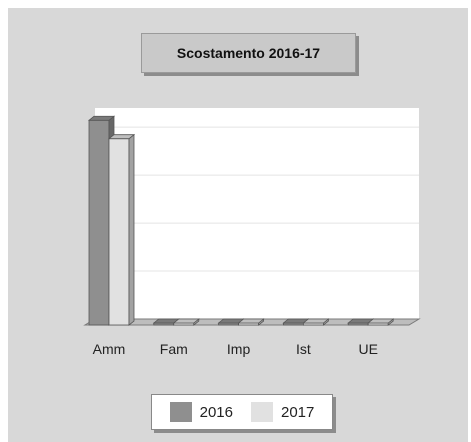 The height and width of the screenshot is (442, 471). Describe the element at coordinates (109, 349) in the screenshot. I see `x-tick-label-amm: Amm` at that location.